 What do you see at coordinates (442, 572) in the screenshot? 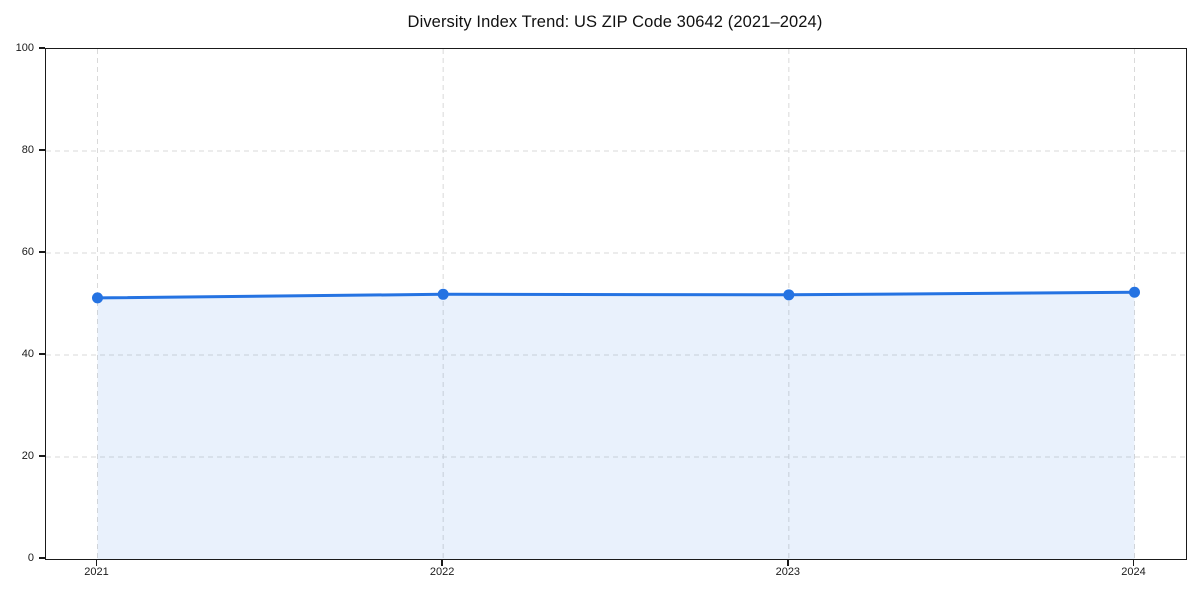
I see `x-tick-label: 2022` at bounding box center [442, 572].